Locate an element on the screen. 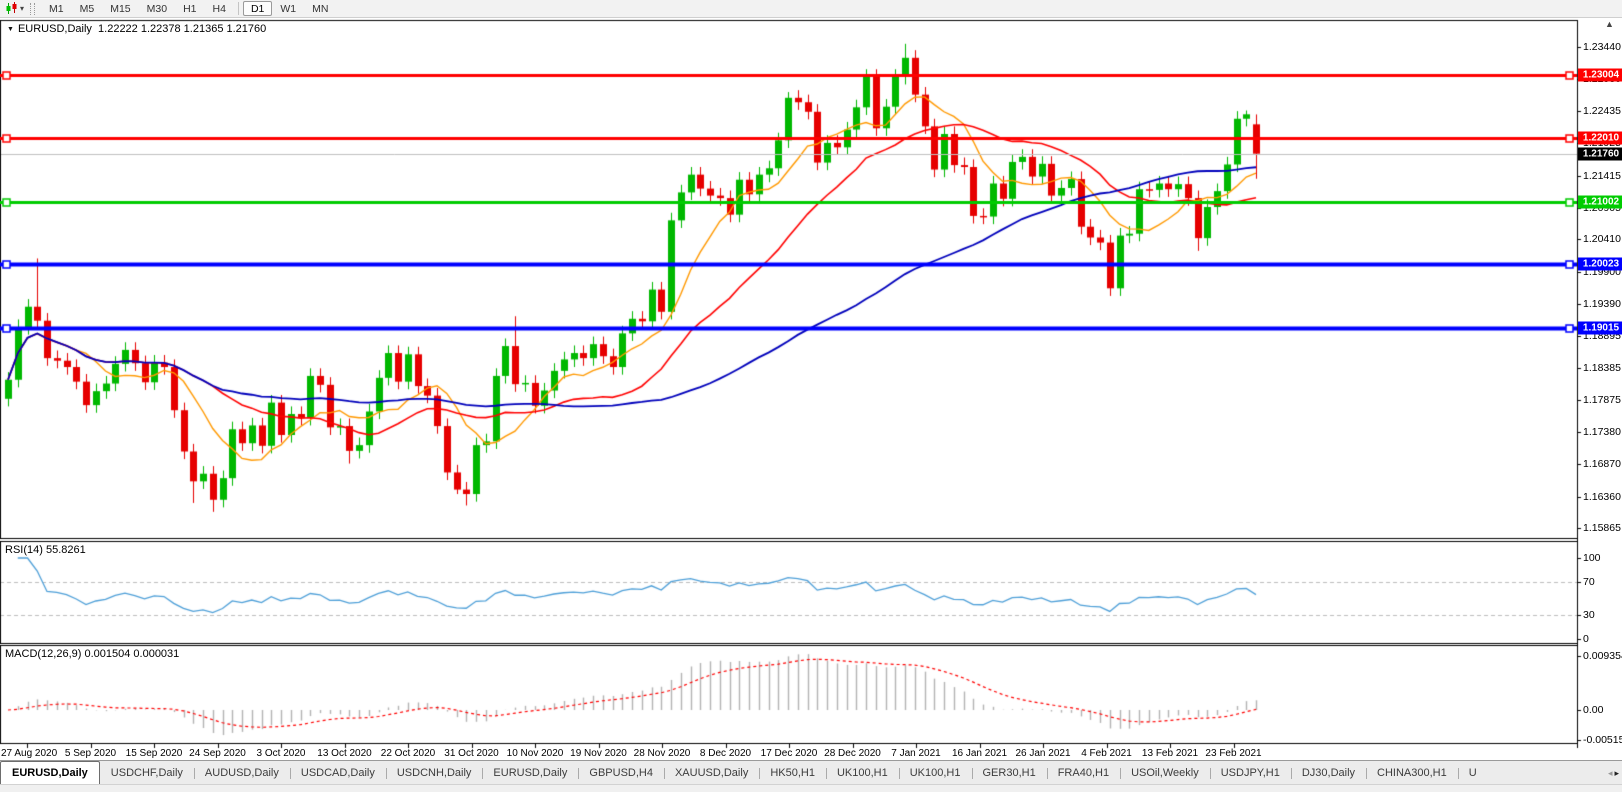  chart-tab-1: USDCHF,Daily is located at coordinates (146, 773).